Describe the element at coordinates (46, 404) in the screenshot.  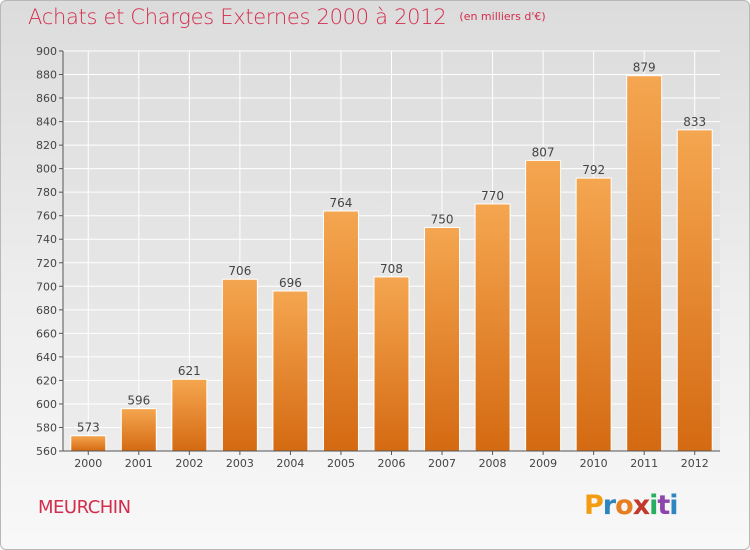
I see `y-tick-label: 600` at that location.